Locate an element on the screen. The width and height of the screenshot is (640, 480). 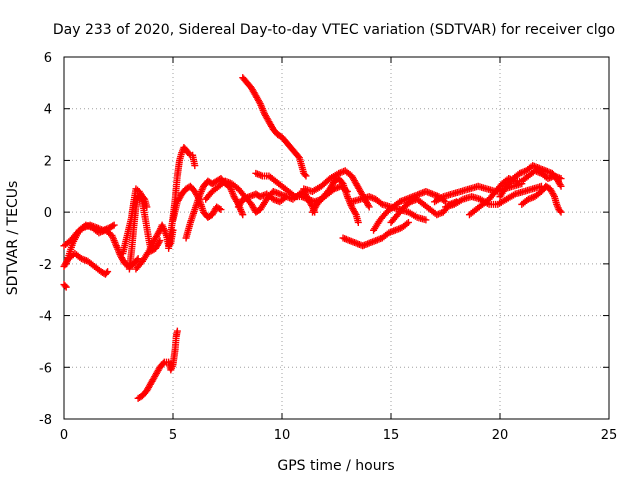
y-tick-label: 2 is located at coordinates (48, 161).